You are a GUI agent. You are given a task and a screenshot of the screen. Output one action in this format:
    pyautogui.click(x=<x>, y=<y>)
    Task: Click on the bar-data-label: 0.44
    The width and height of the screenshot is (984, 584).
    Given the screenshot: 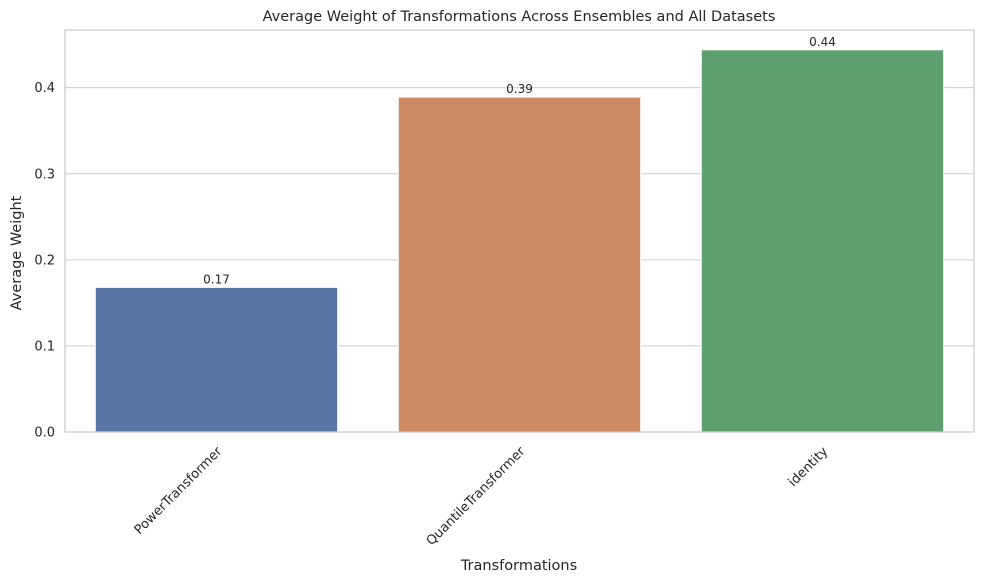 What is the action you would take?
    pyautogui.click(x=822, y=42)
    